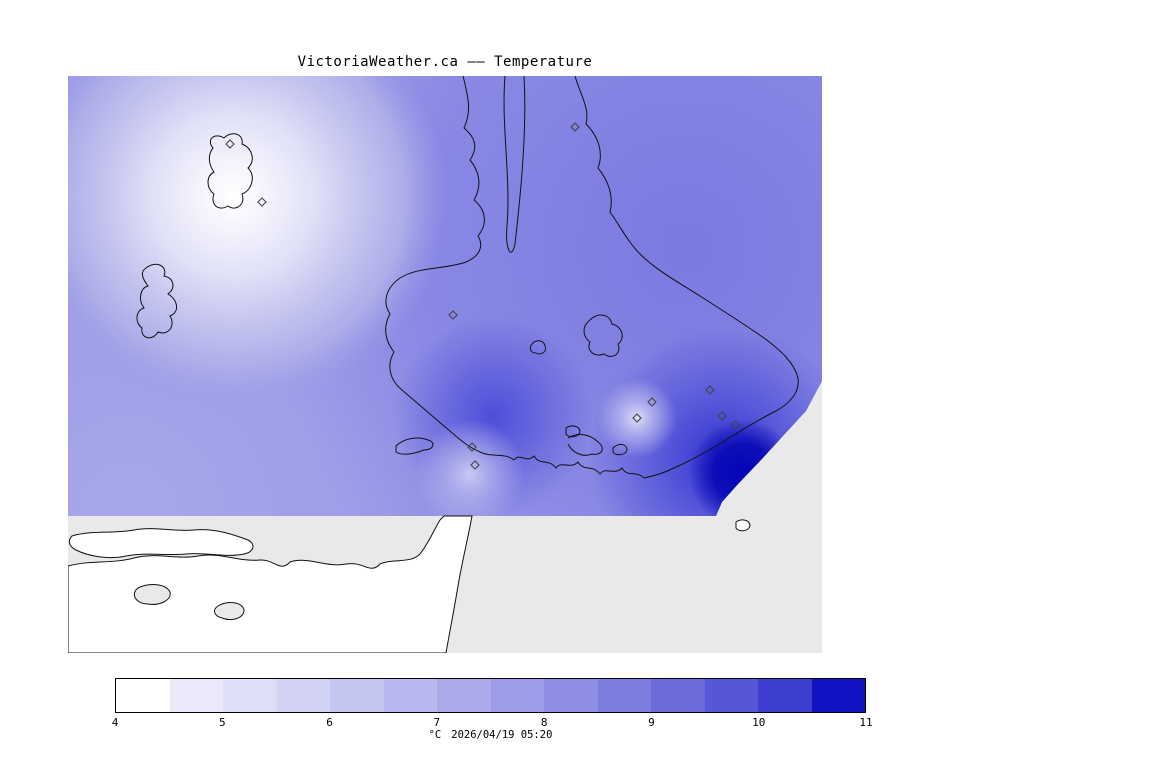  I want to click on coastline-harbours, so click(579, 467).